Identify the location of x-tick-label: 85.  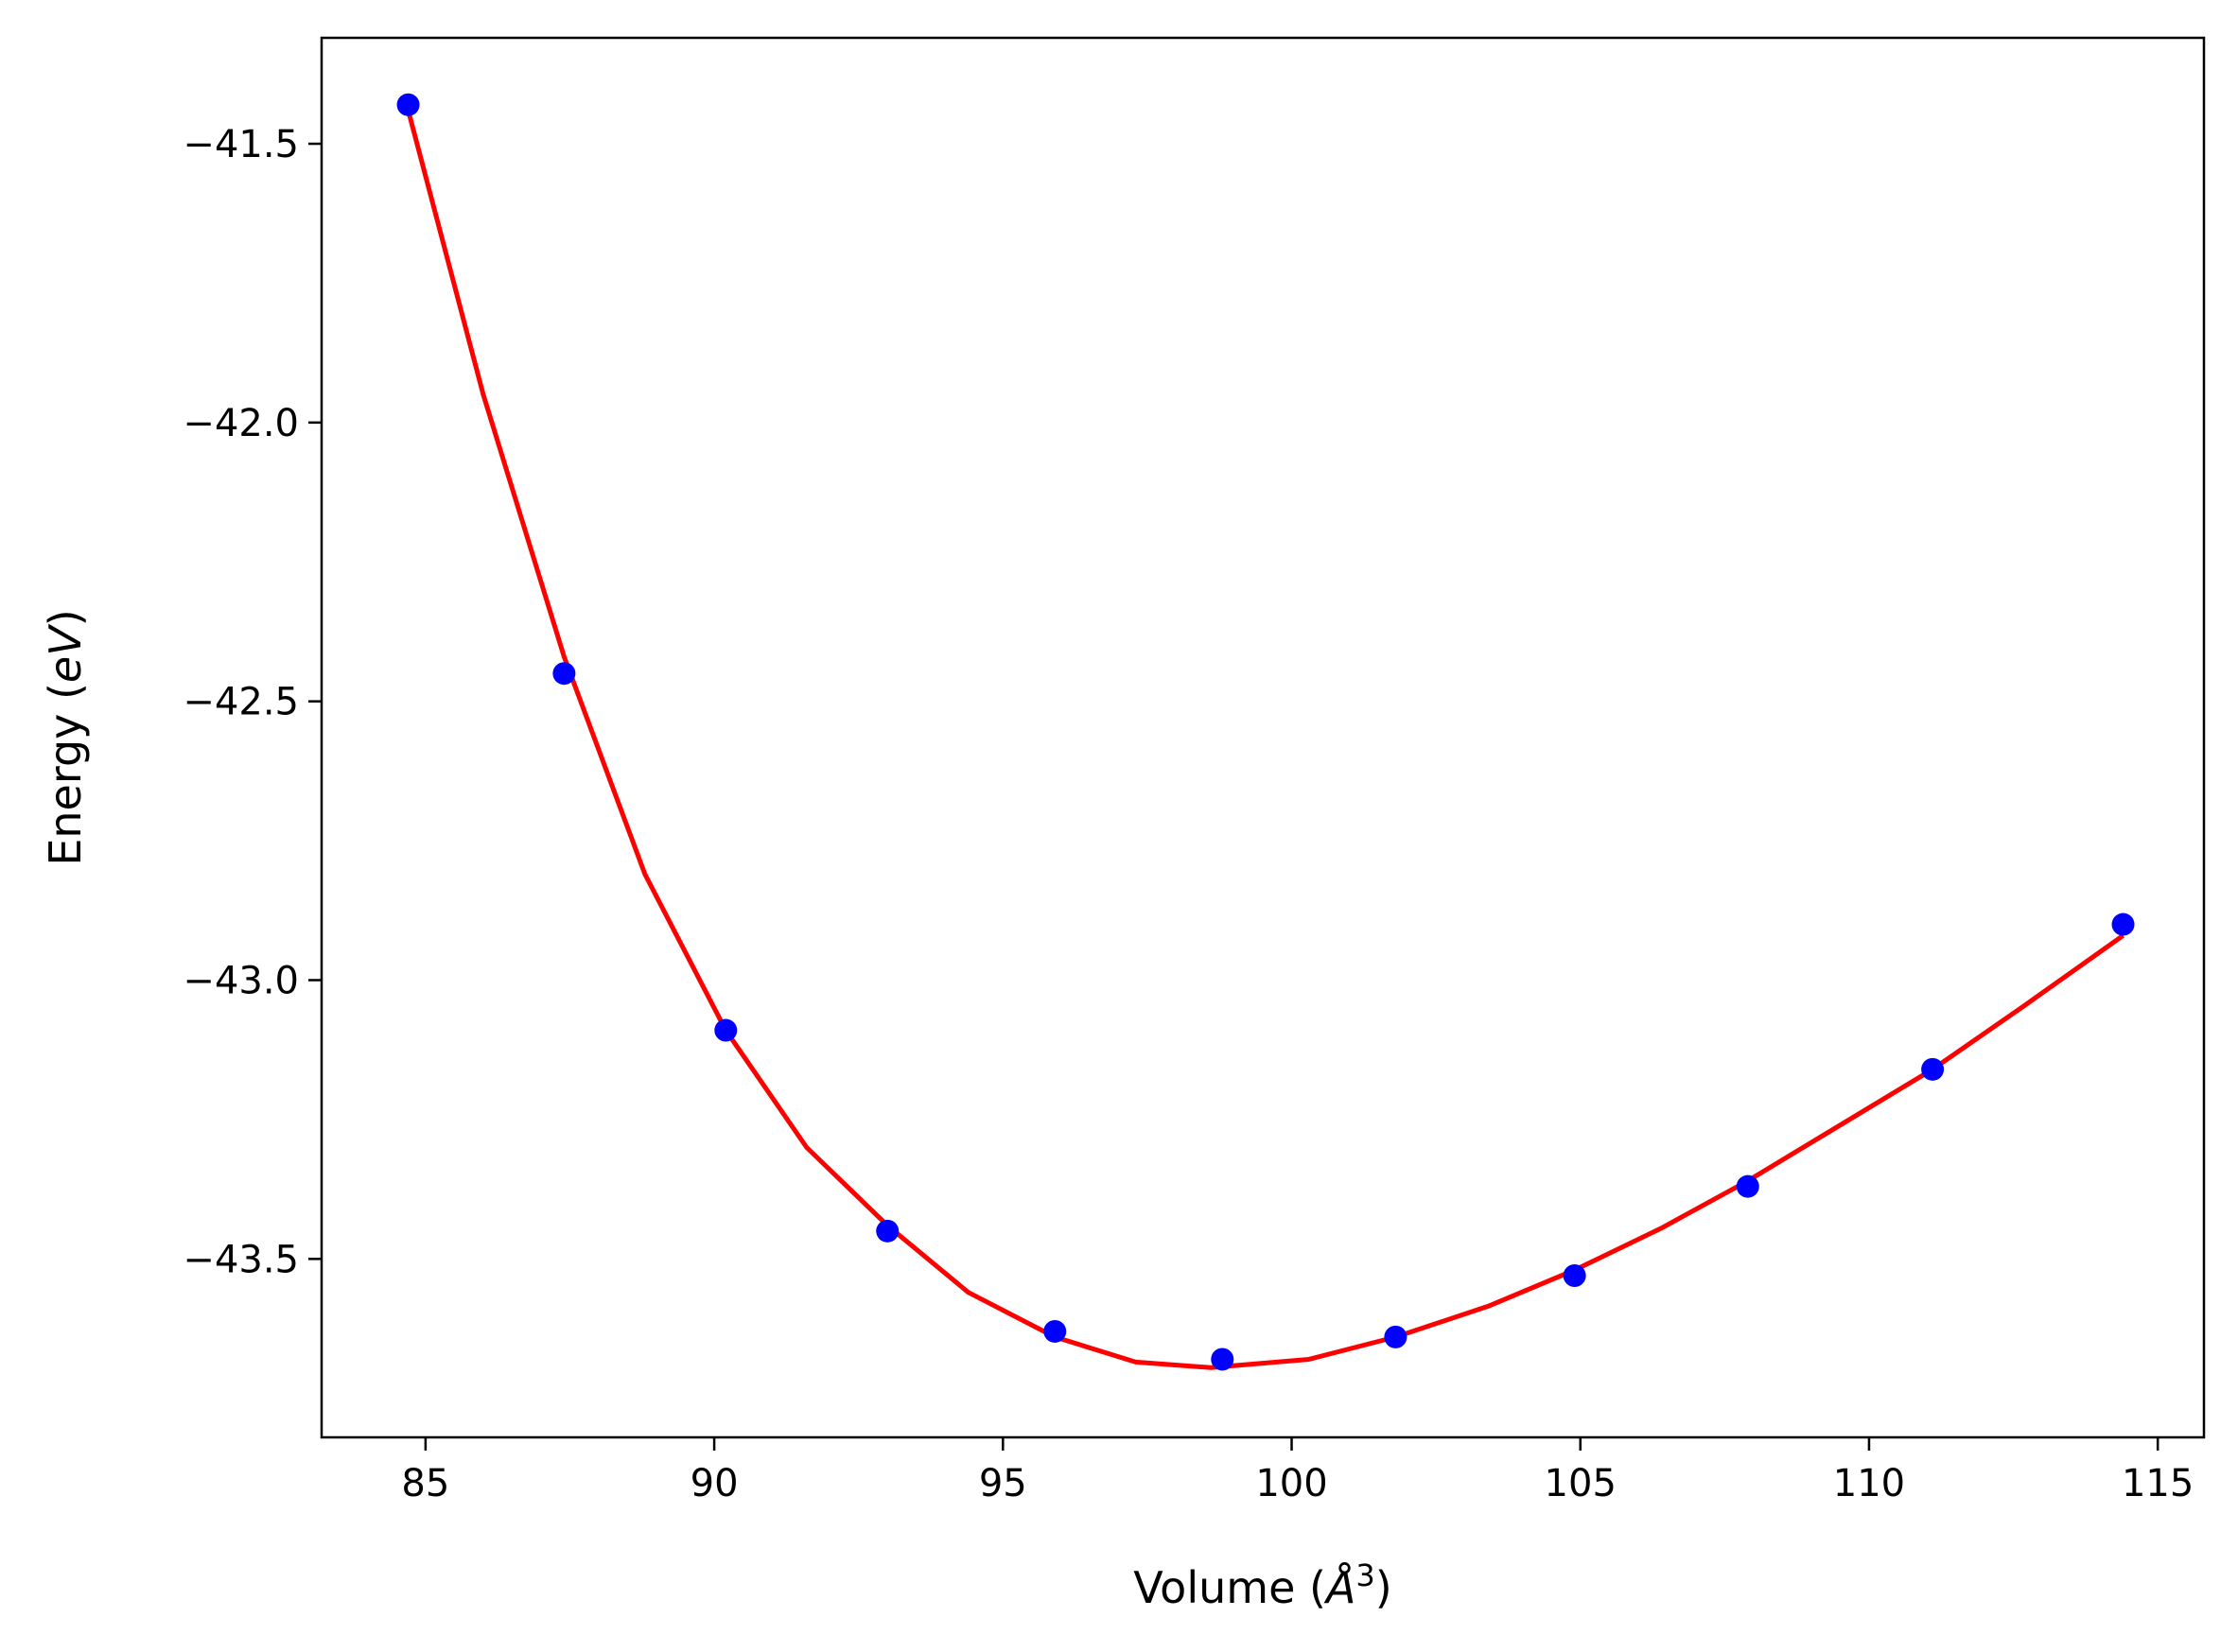
(425, 1484).